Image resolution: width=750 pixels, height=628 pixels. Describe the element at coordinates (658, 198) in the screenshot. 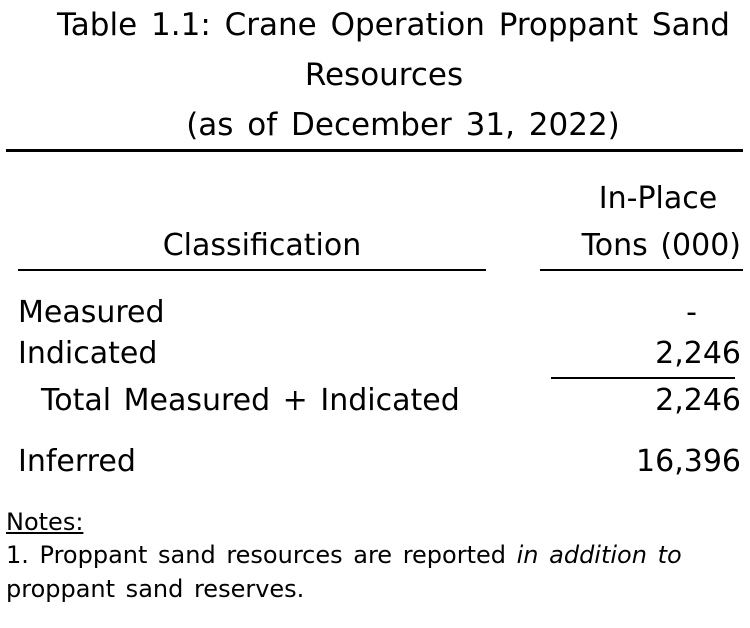

I see `column-header: In-Place` at that location.